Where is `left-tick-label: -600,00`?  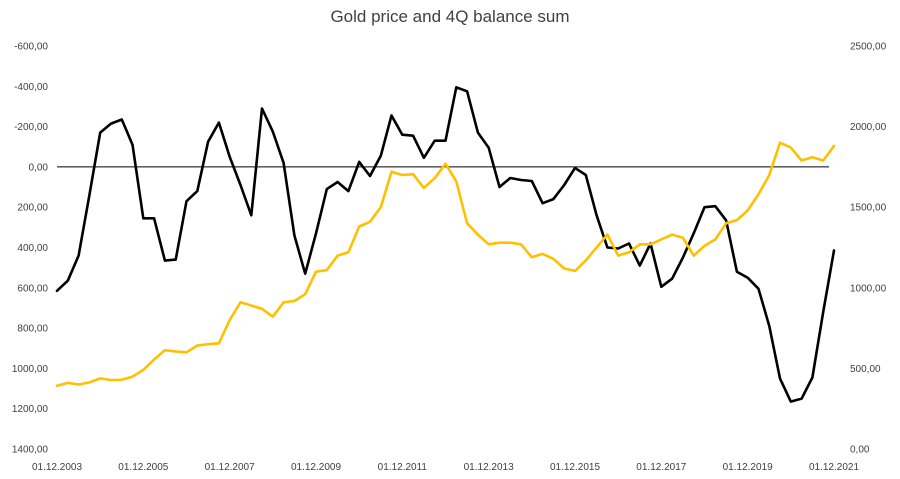
left-tick-label: -600,00 is located at coordinates (31, 47).